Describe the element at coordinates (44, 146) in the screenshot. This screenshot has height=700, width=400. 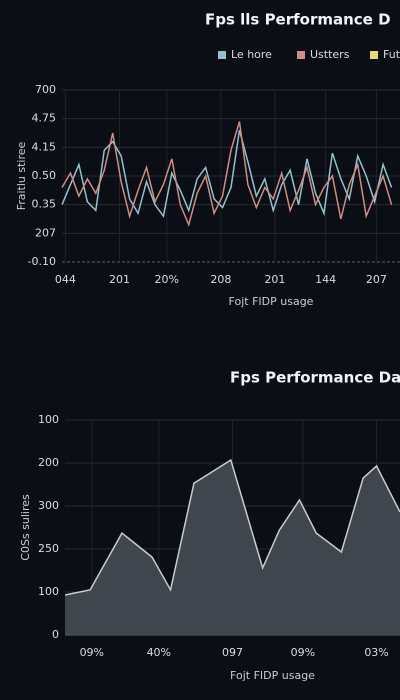
I see `y-tick-label: 4.15` at that location.